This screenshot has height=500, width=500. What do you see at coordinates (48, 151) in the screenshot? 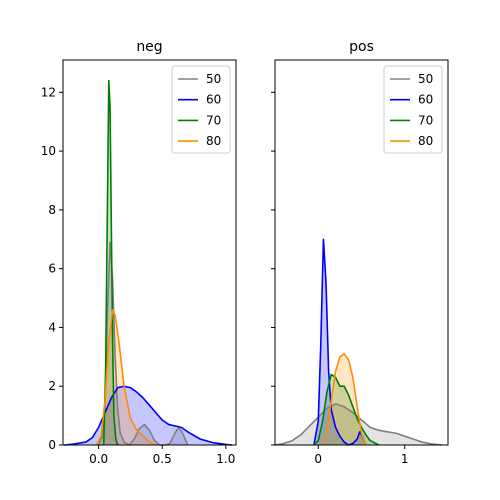
I see `y-tick-label: 10` at bounding box center [48, 151].